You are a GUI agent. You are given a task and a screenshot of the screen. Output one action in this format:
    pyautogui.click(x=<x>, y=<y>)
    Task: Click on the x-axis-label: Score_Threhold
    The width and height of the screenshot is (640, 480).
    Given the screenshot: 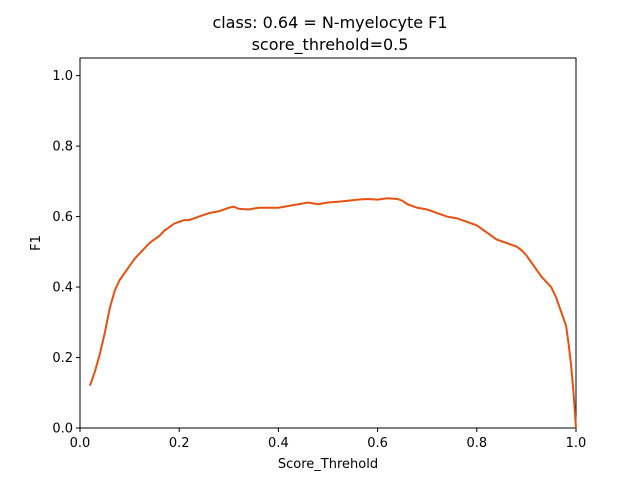 What is the action you would take?
    pyautogui.click(x=328, y=464)
    